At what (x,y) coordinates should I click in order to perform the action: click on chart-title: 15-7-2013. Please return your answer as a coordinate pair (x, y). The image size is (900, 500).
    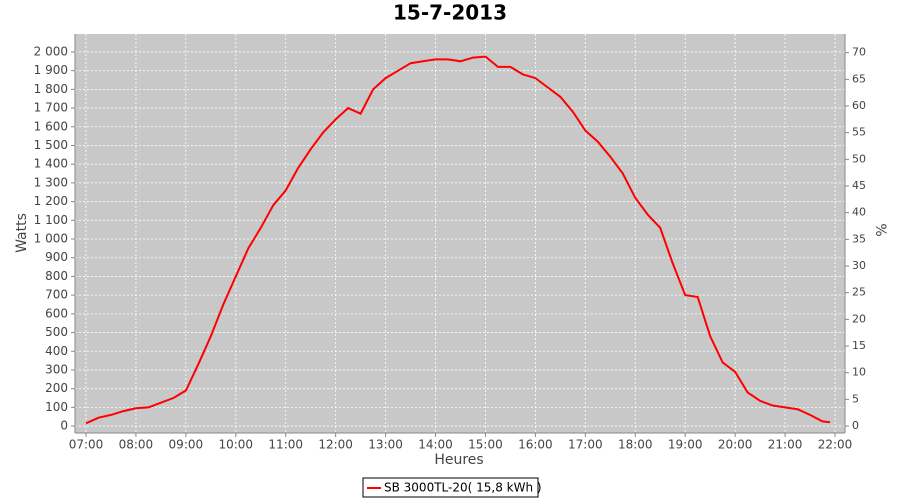
    Looking at the image, I should click on (450, 13).